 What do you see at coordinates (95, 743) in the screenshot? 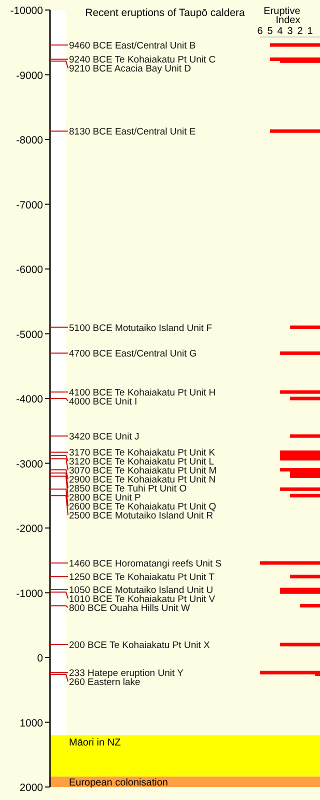
I see `band-label: Māori in NZ` at bounding box center [95, 743].